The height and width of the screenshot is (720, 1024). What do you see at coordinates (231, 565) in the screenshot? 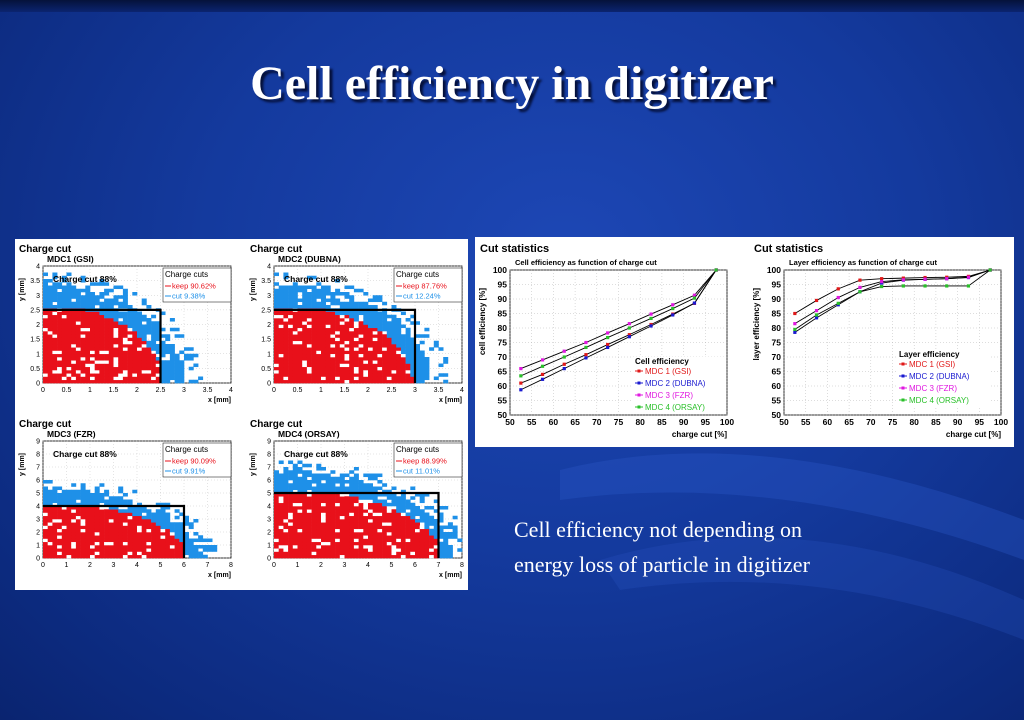
I see `x-tick-label: 8` at bounding box center [231, 565].